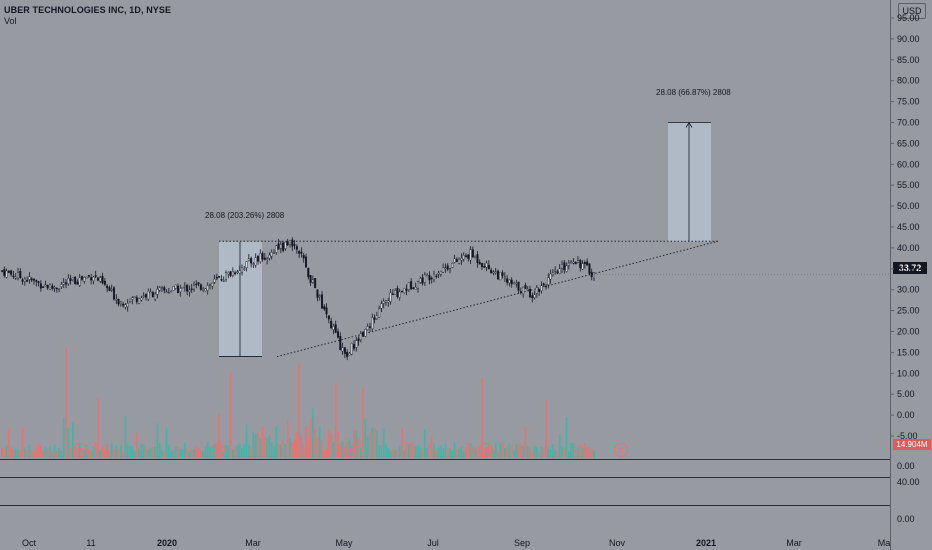 The image size is (932, 550). What do you see at coordinates (908, 373) in the screenshot?
I see `price-tick-label: 10.00` at bounding box center [908, 373].